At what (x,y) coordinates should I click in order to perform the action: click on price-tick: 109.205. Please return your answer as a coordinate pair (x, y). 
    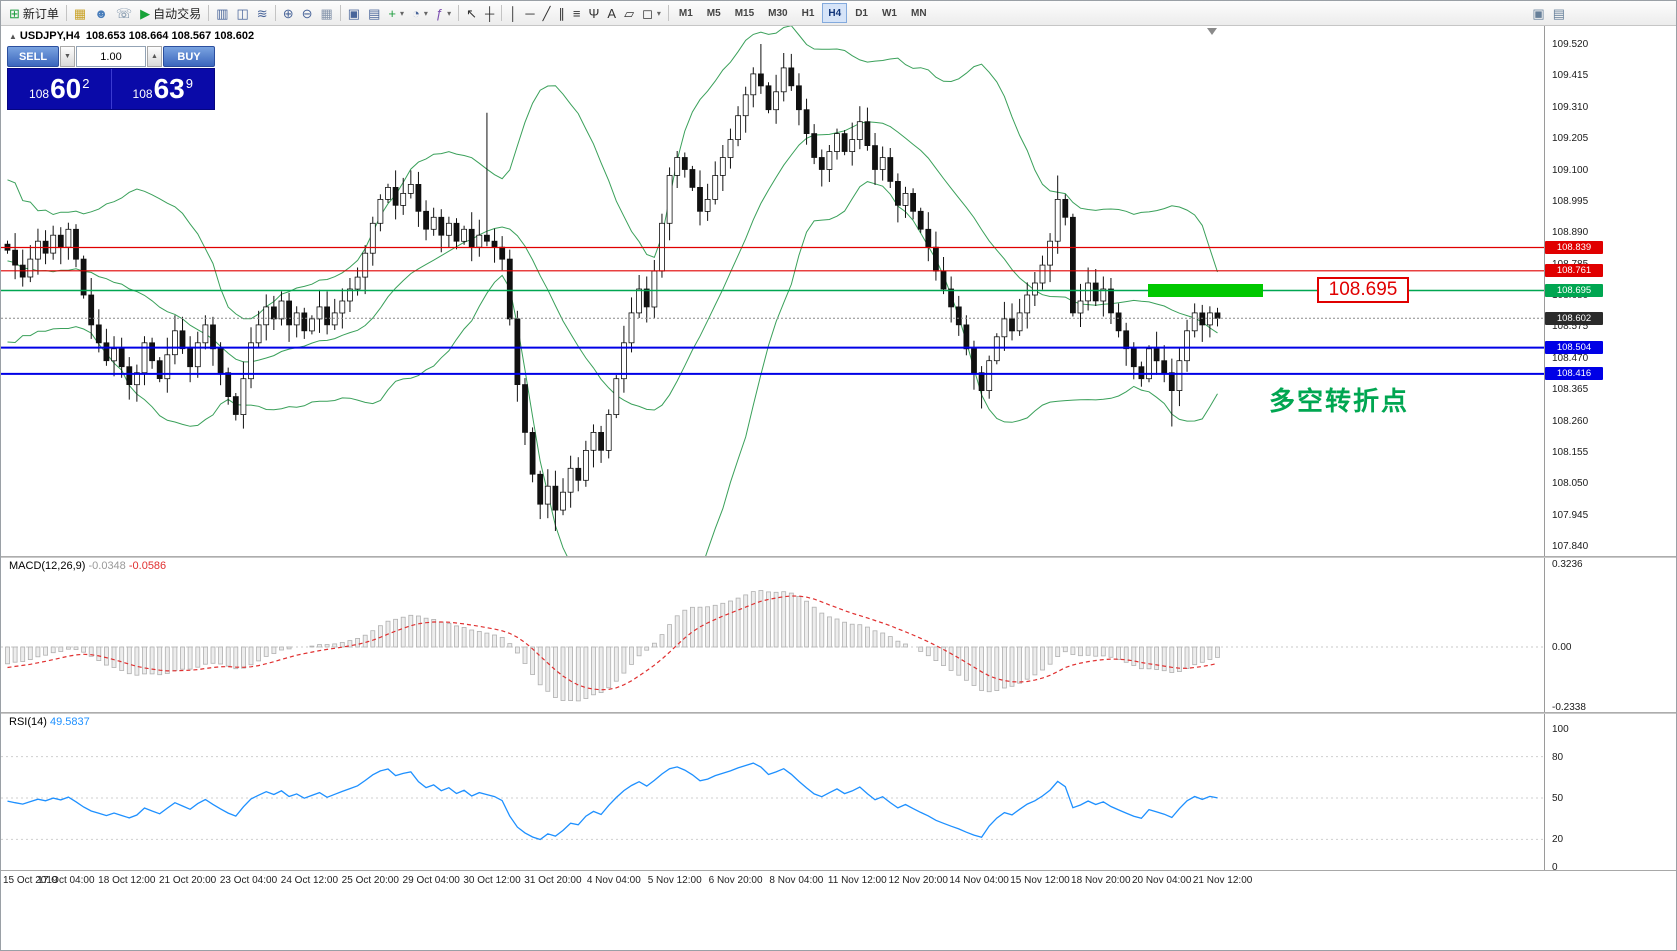
    Looking at the image, I should click on (1570, 139).